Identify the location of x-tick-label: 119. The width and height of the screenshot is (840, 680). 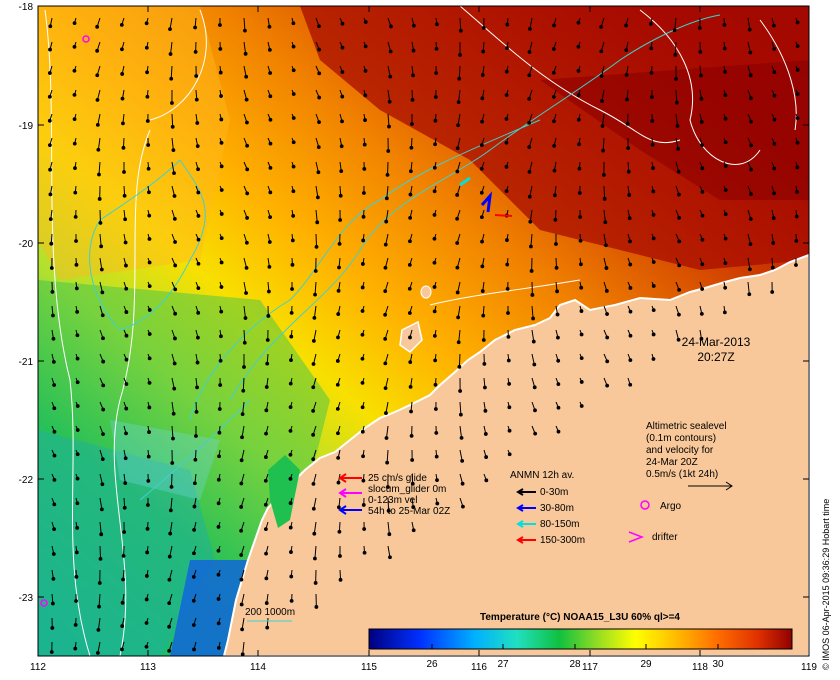
(809, 667).